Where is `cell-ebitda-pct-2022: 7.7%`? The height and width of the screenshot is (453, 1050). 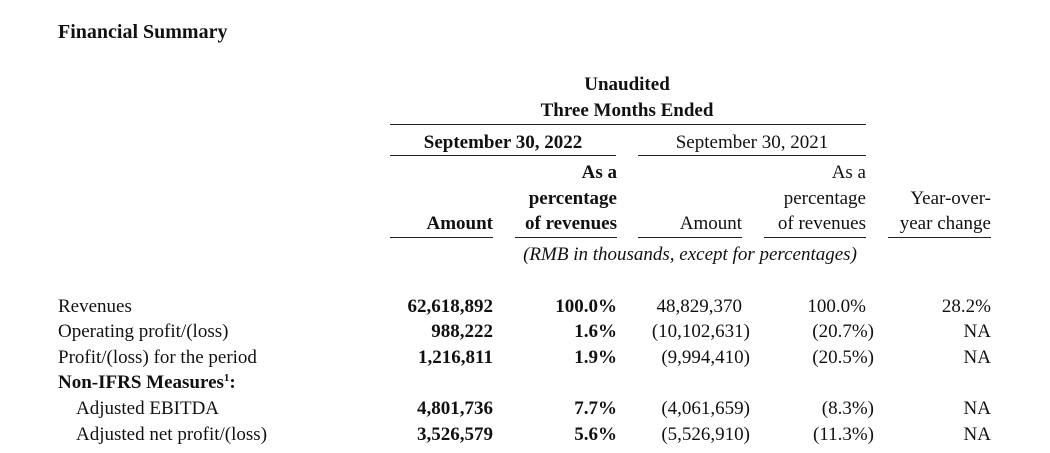
cell-ebitda-pct-2022: 7.7% is located at coordinates (595, 408).